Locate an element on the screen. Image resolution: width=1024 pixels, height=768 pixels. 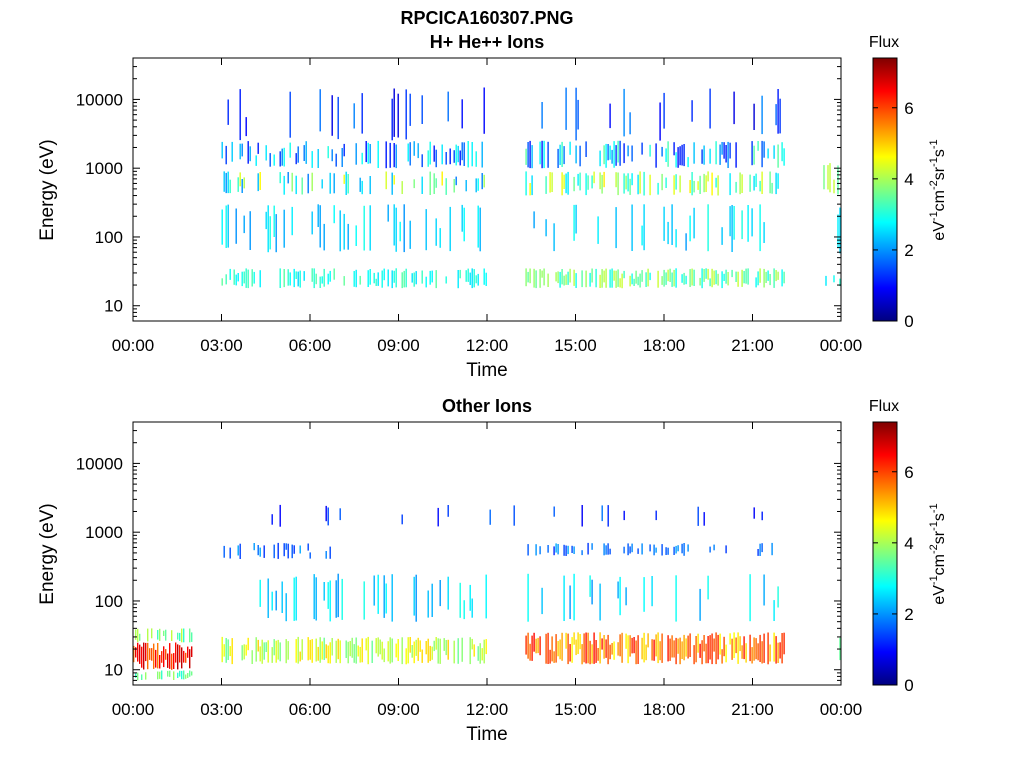
x-tick-label: 15:00 is located at coordinates (575, 709).